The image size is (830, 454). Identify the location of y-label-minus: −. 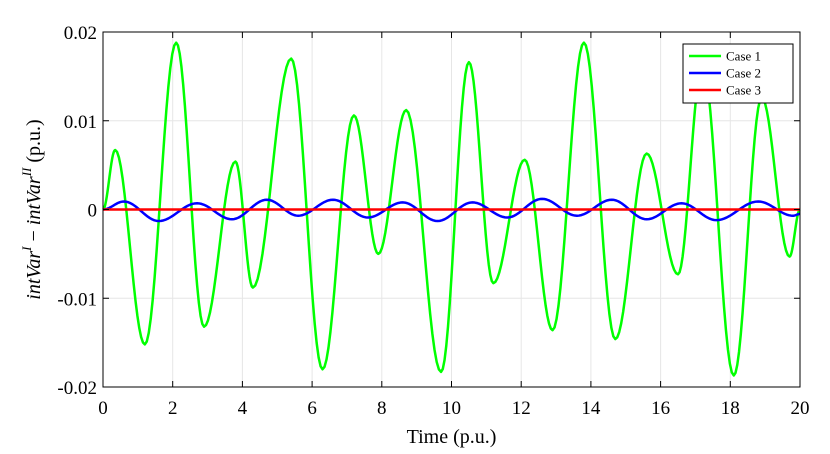
(34, 235).